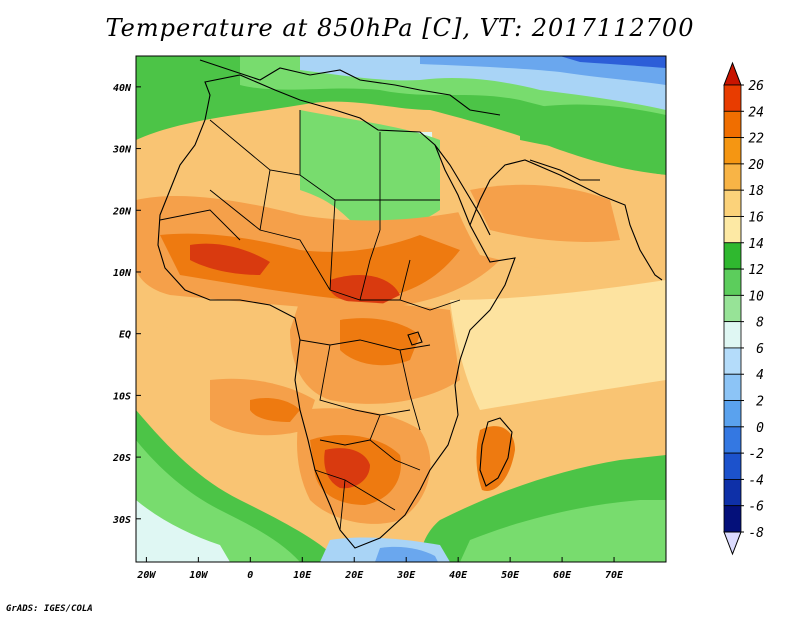  What do you see at coordinates (614, 575) in the screenshot?
I see `lon-label: 70E` at bounding box center [614, 575].